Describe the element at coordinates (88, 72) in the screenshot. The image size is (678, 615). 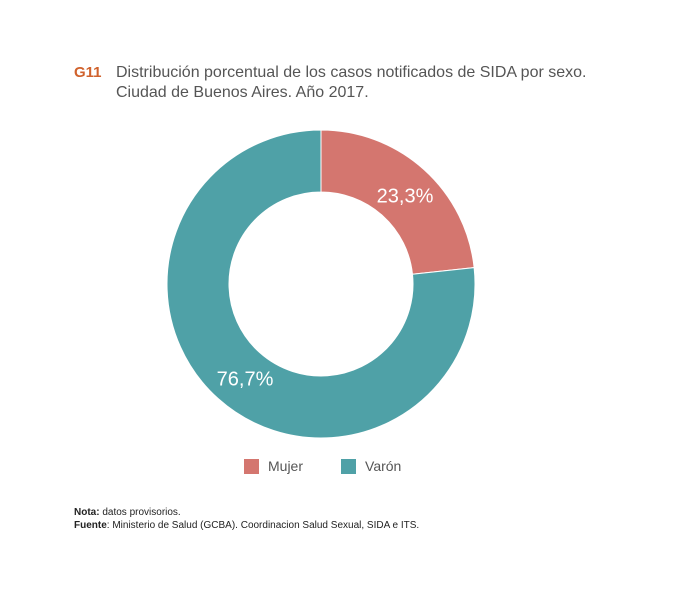
I see `figure-id: G11` at that location.